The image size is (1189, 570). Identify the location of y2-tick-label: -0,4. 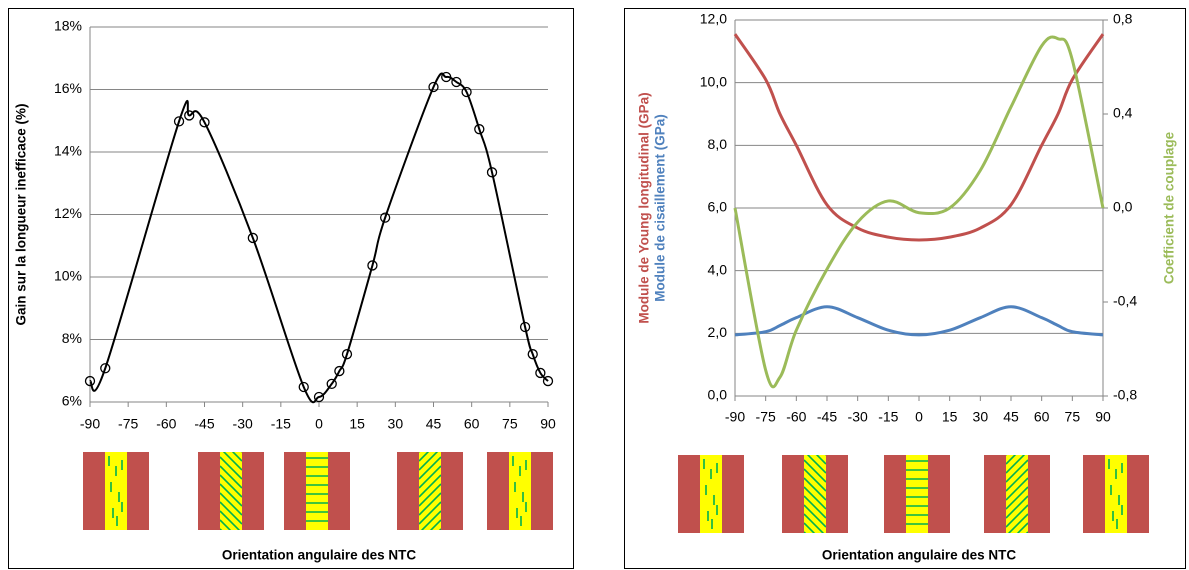
(1125, 301).